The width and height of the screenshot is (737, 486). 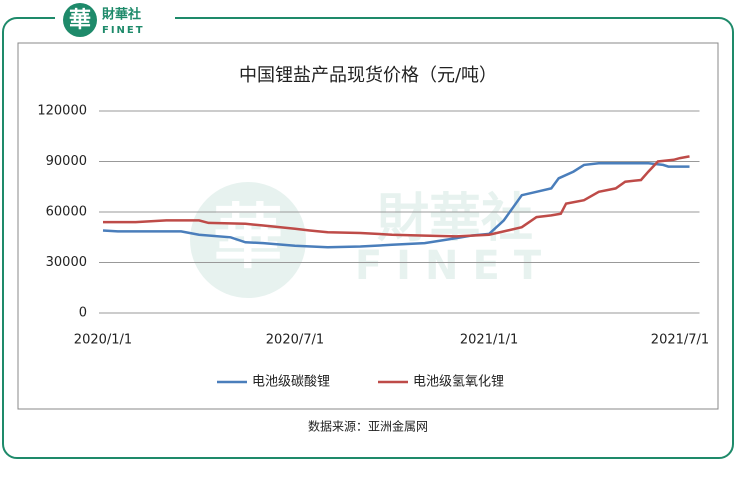 I want to click on source: 数据来源：亚洲金属网, so click(x=368, y=426).